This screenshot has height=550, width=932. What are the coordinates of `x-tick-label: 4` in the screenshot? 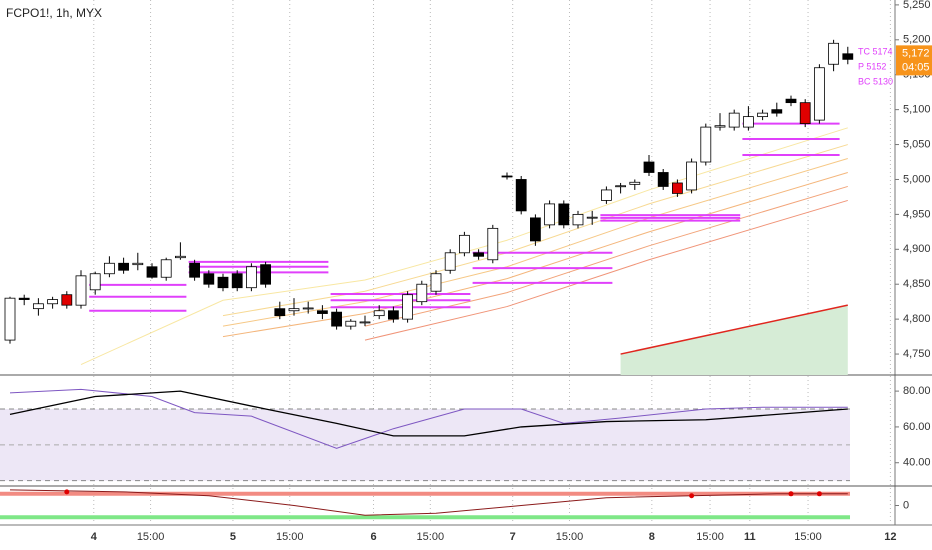 It's located at (94, 537).